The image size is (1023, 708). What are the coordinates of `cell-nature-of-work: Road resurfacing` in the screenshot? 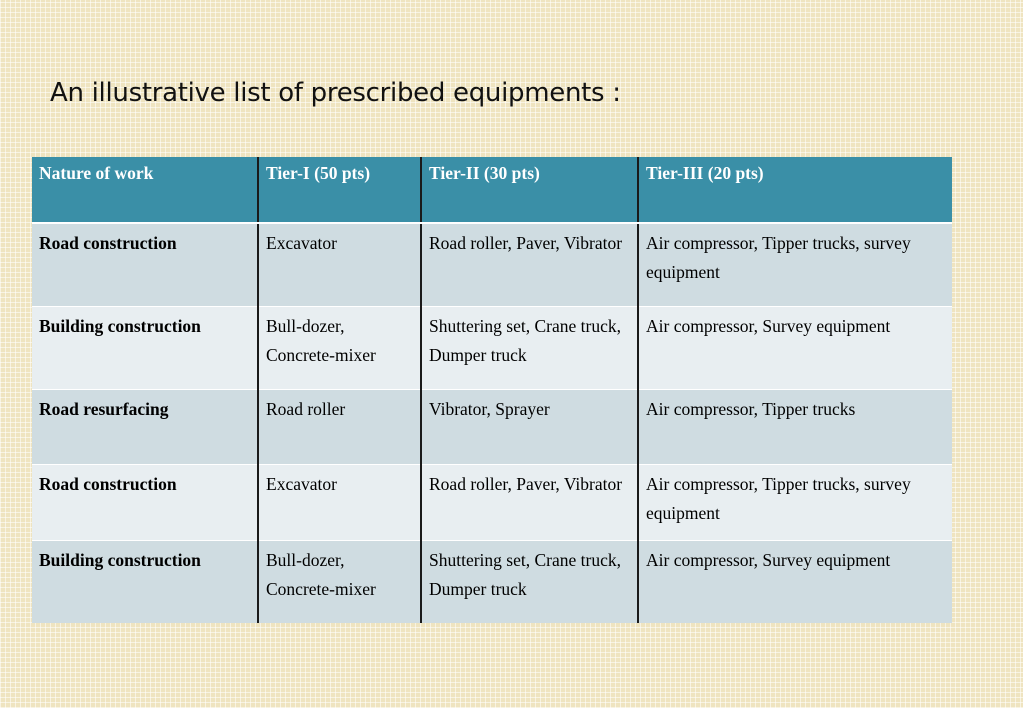 It's located at (145, 427).